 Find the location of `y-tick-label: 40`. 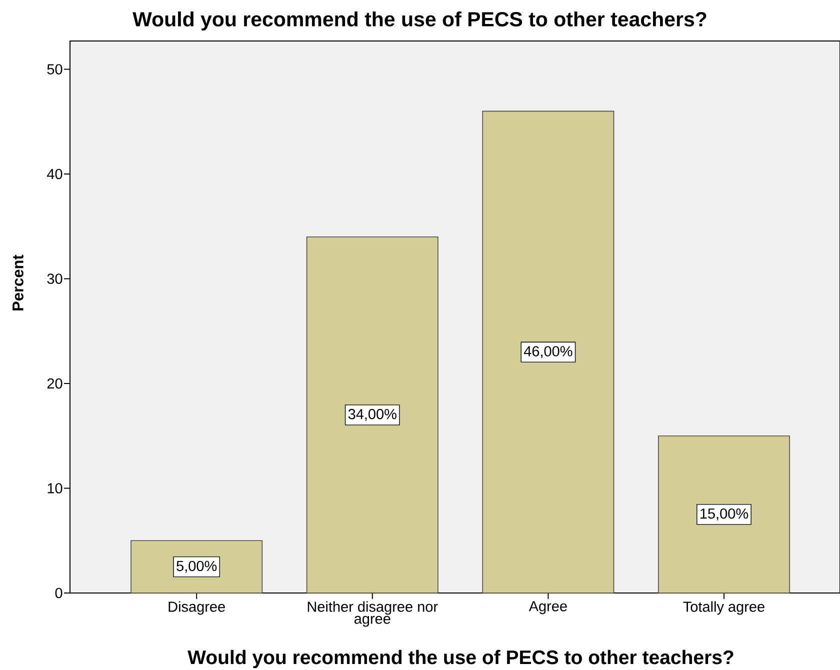

y-tick-label: 40 is located at coordinates (54, 174).